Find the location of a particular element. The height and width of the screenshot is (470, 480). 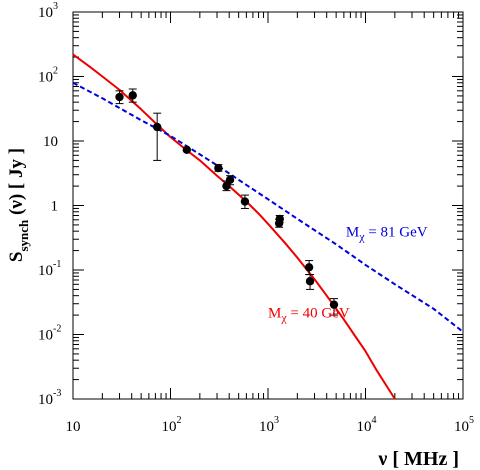

x-axis-title: ν [ MHz ] is located at coordinates (418, 459).